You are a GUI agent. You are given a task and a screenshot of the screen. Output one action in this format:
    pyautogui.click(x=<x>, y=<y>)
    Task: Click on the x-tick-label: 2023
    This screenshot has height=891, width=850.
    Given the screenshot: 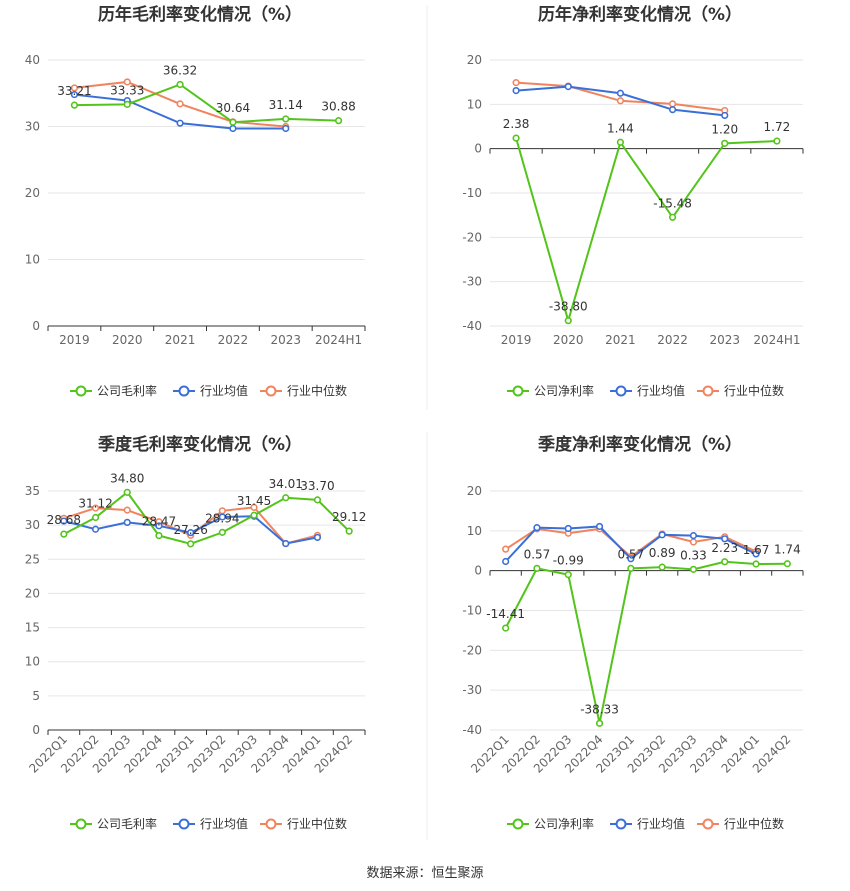 What is the action you would take?
    pyautogui.click(x=724, y=340)
    